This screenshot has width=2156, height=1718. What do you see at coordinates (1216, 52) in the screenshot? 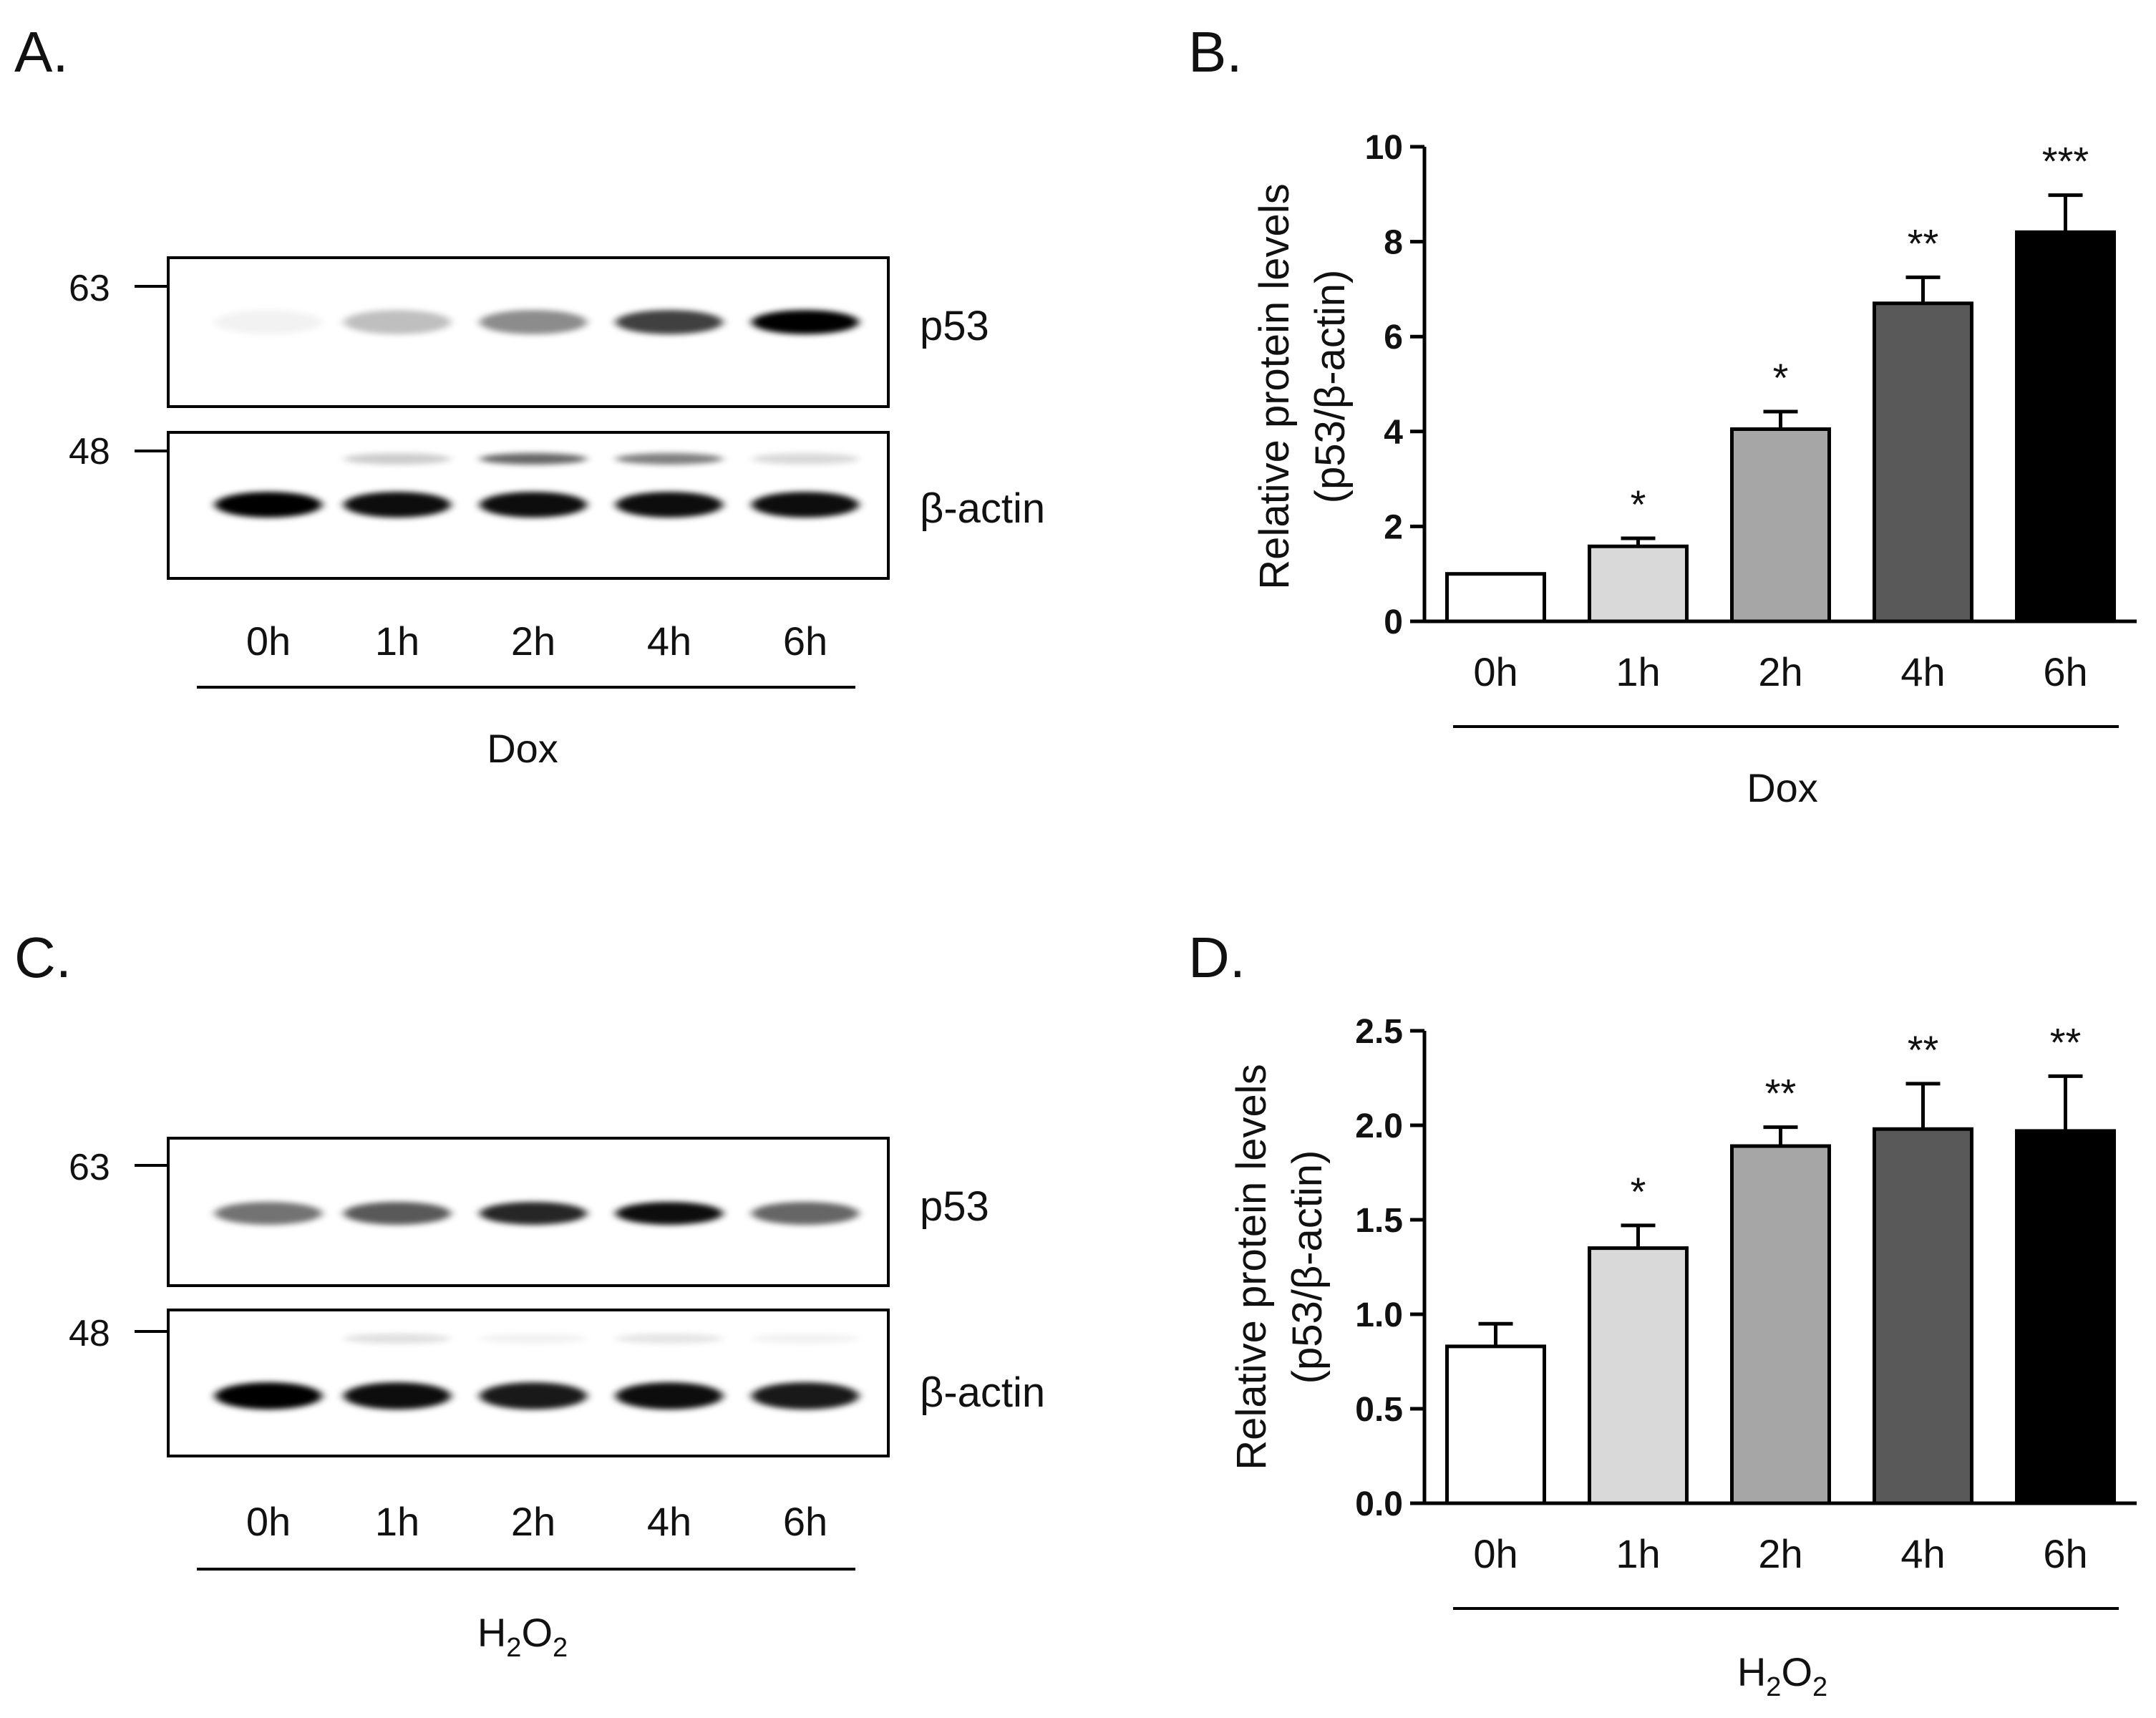
I see `panel-b-label: B.` at bounding box center [1216, 52].